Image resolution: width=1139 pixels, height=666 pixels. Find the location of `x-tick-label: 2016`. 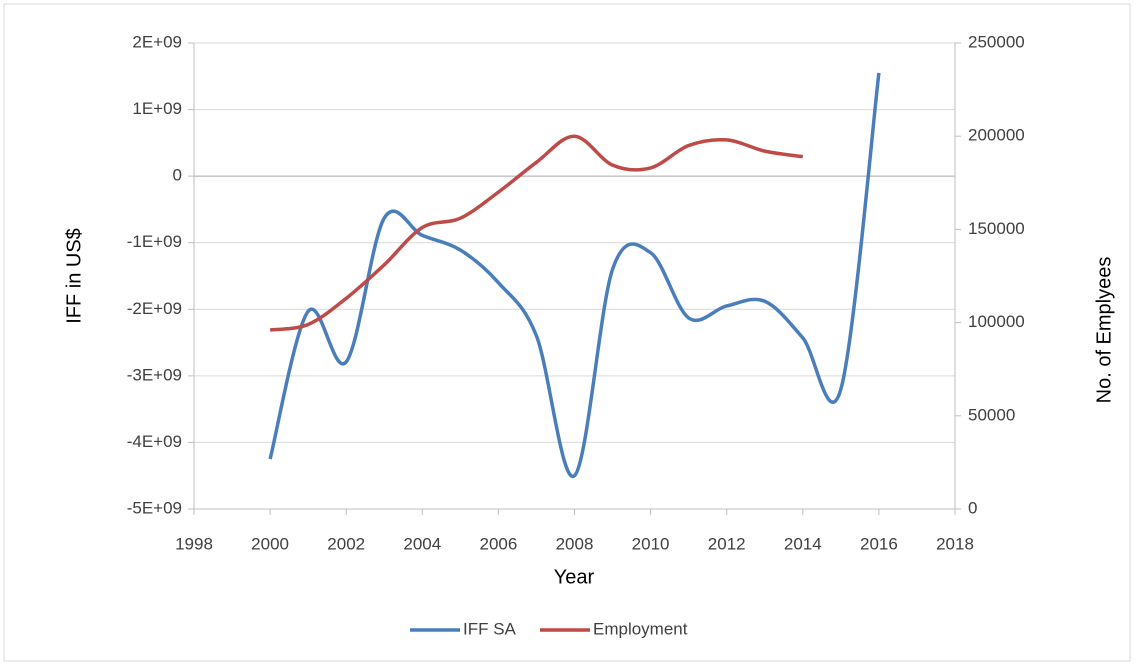

x-tick-label: 2016 is located at coordinates (879, 543).